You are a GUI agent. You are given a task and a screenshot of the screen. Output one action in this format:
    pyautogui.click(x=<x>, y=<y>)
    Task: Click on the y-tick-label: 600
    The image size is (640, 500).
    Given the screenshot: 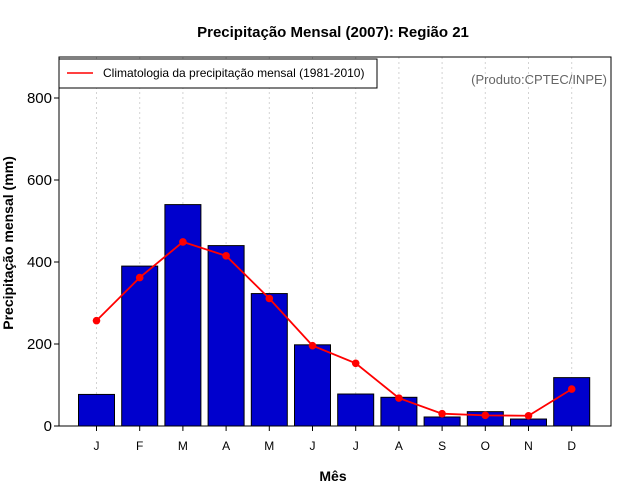 What is the action you would take?
    pyautogui.click(x=39, y=180)
    